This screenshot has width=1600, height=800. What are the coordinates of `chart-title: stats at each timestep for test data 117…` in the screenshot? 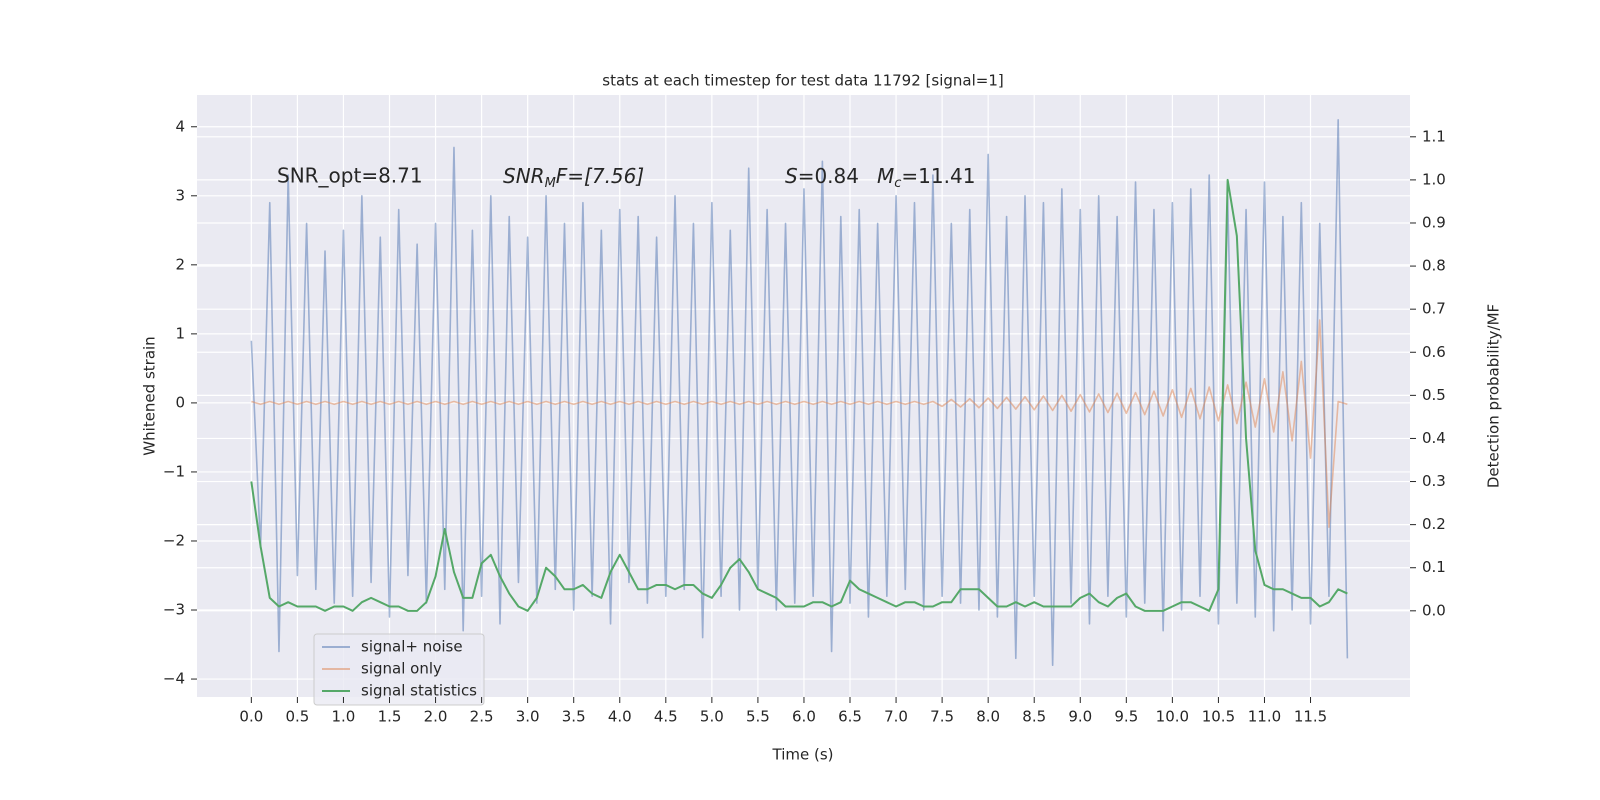 It's located at (802, 81).